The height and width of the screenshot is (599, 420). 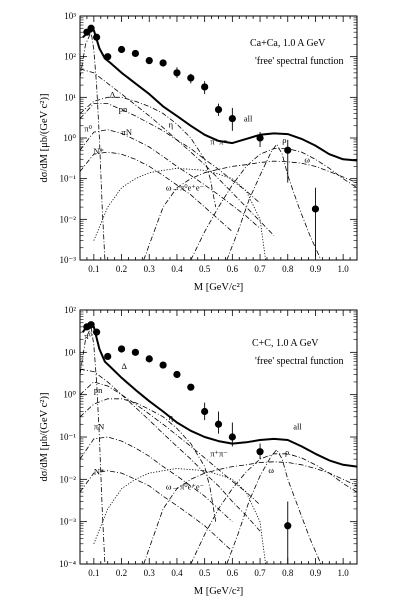 I want to click on x-tick-label: 0.7, so click(x=260, y=573).